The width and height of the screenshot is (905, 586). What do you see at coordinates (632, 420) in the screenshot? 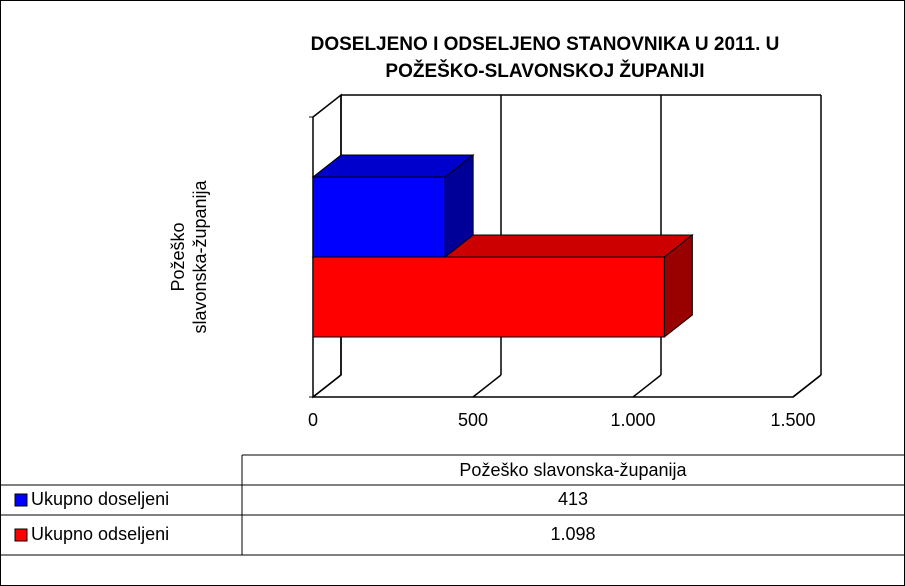
I see `x-tick-label: 1.000` at bounding box center [632, 420].